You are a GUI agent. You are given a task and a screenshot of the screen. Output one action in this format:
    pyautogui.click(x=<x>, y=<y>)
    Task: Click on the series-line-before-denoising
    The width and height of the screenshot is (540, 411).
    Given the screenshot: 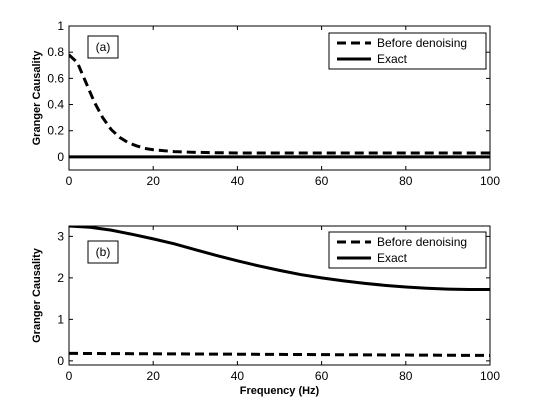 What is the action you would take?
    pyautogui.click(x=279, y=354)
    